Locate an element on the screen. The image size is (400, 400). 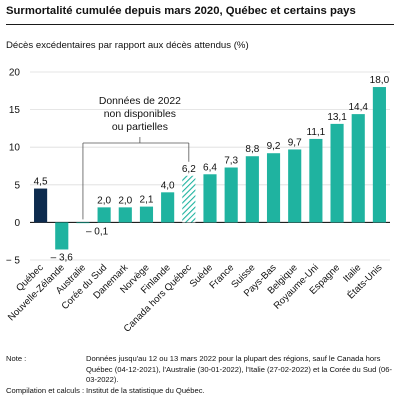
annotation-text: Données de 2022 is located at coordinates (140, 101).